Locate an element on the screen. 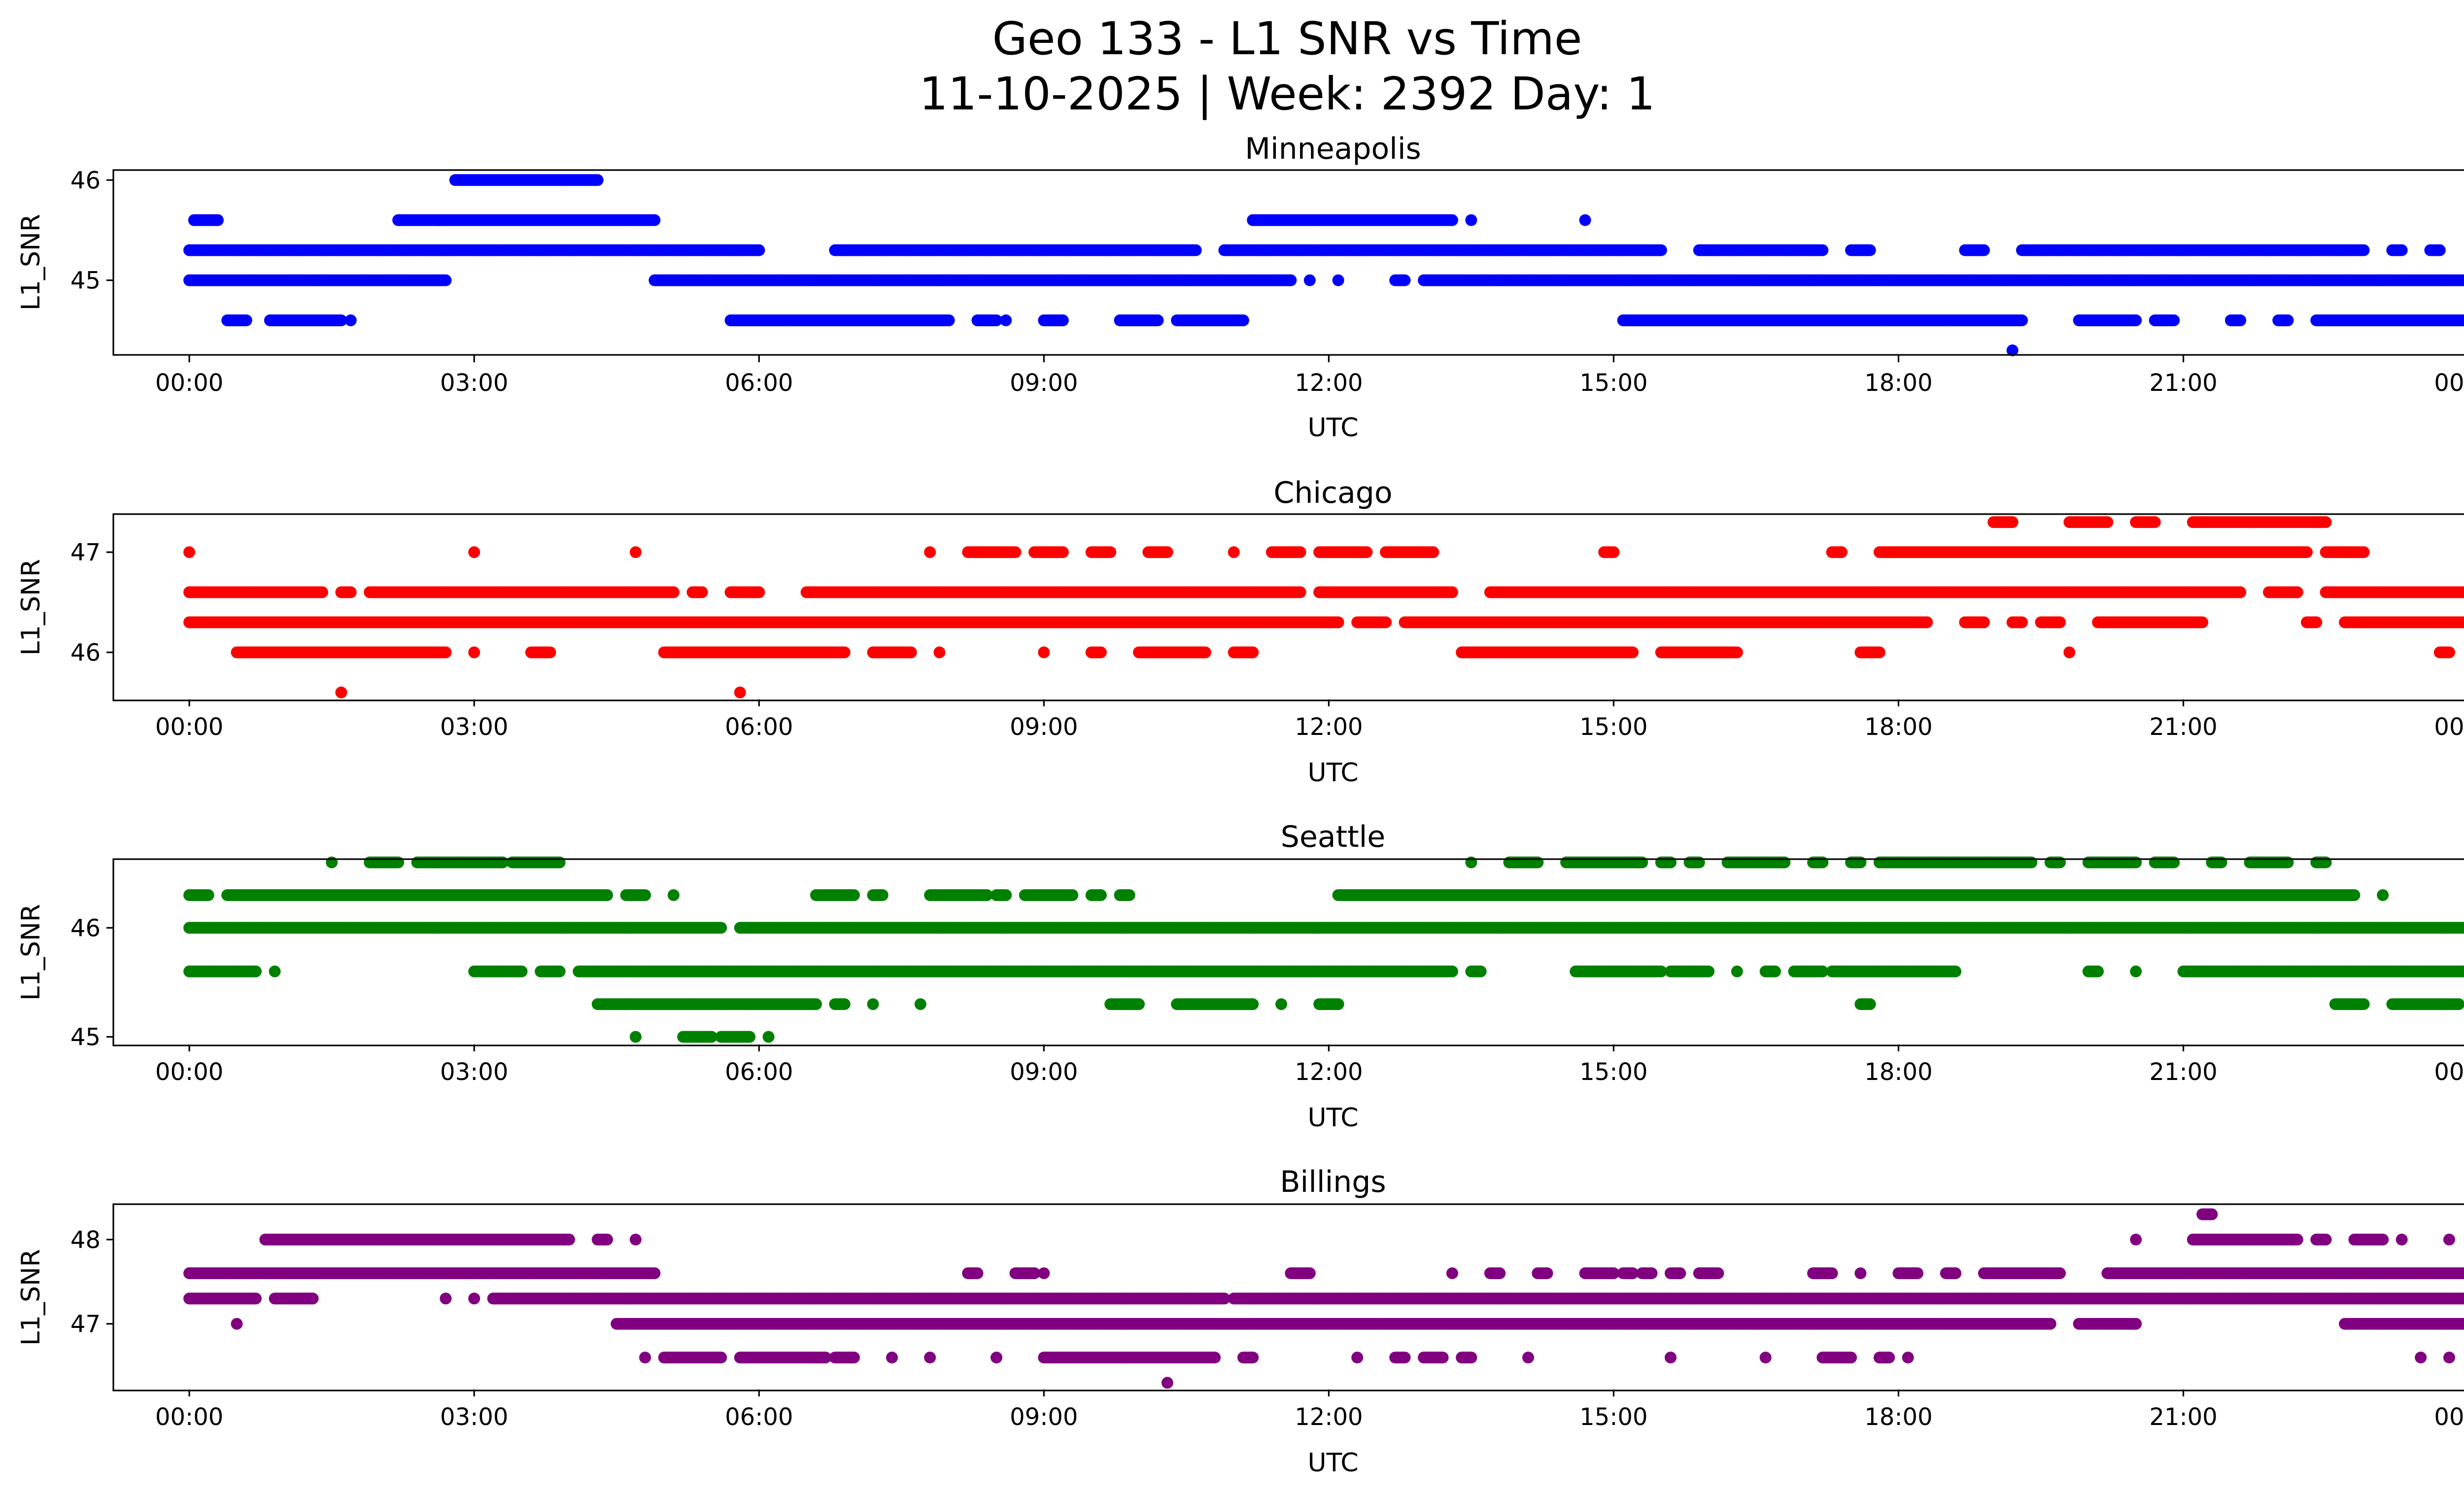  y-tick-label: 45 is located at coordinates (85, 281).